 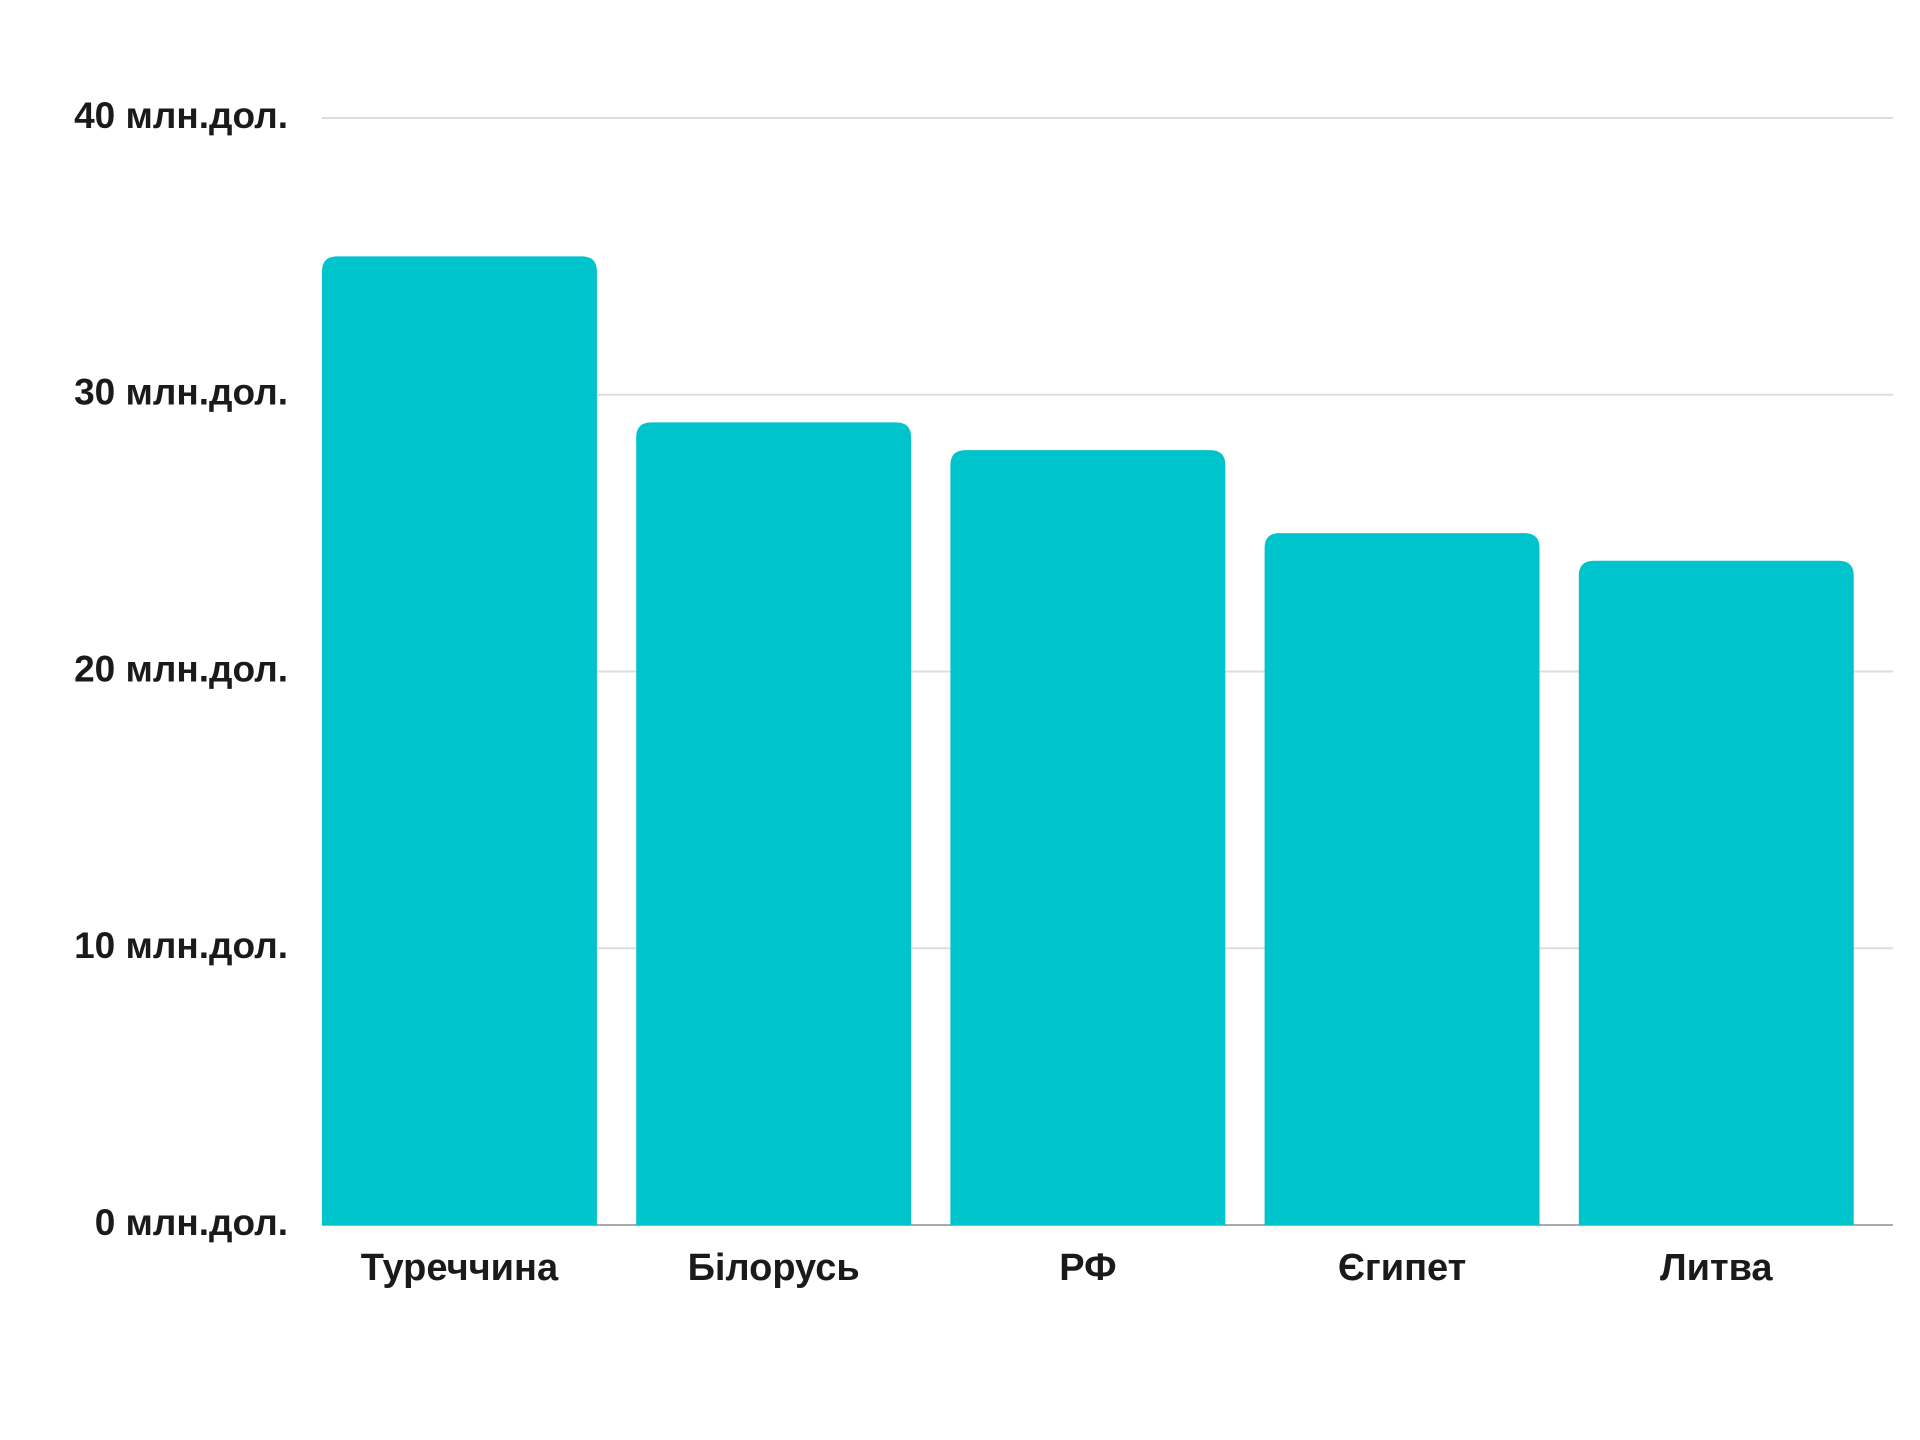 I want to click on x-tick-label: Білорусь, so click(x=774, y=1268).